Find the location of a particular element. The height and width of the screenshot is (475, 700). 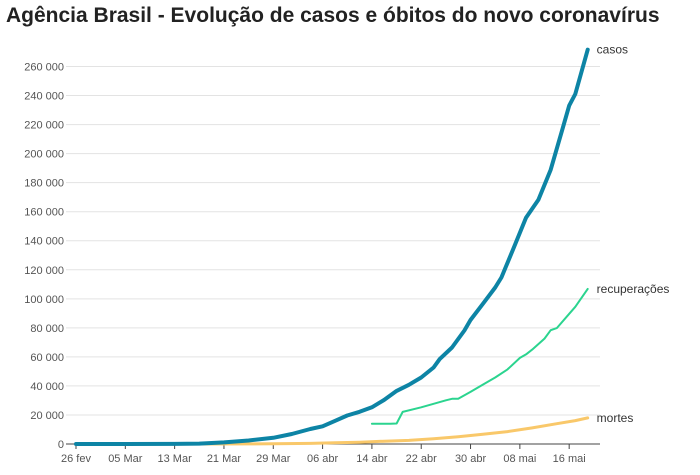

series-label: mortes is located at coordinates (615, 418).